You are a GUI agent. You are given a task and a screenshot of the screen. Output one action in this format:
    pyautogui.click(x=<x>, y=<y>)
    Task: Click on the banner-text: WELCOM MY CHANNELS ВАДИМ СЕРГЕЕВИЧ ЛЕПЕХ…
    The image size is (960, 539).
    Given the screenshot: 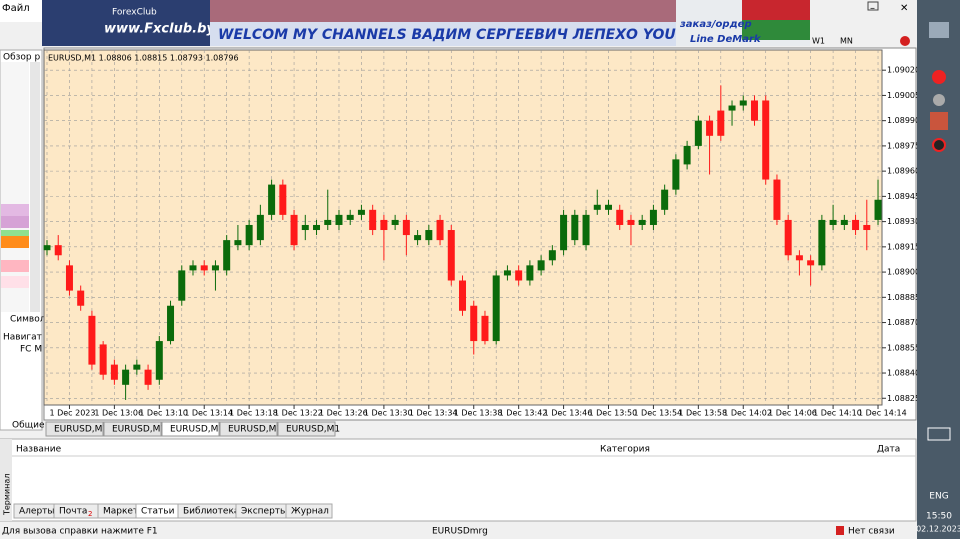 What is the action you would take?
    pyautogui.click(x=467, y=35)
    